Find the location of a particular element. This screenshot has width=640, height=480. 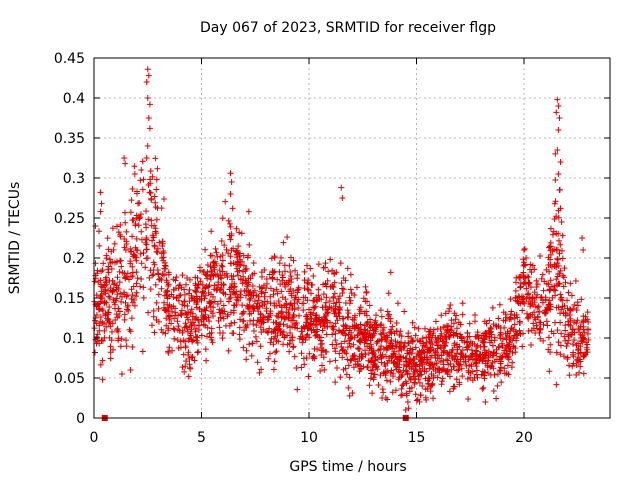

y-tick-label: 0.2 is located at coordinates (74, 259).